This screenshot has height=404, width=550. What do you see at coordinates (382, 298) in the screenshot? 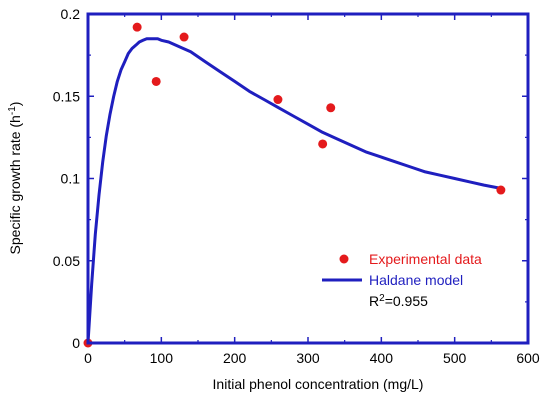
I see `r-squared-superscript: 2` at bounding box center [382, 298].